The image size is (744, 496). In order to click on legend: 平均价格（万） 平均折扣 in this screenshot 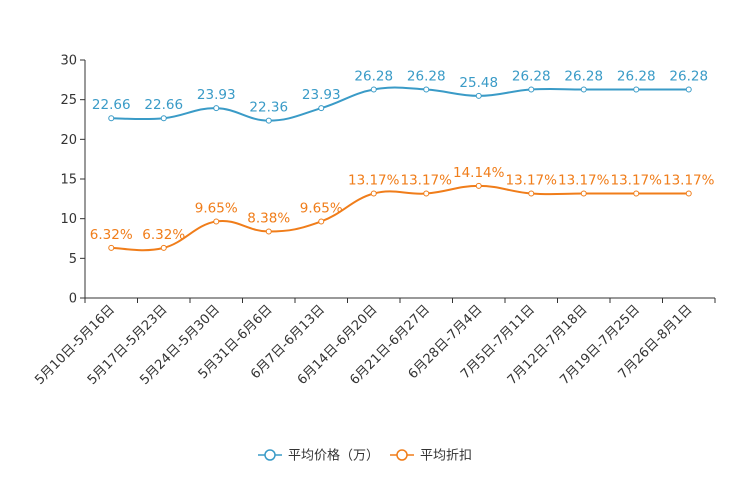, I will do `click(365, 456)`.